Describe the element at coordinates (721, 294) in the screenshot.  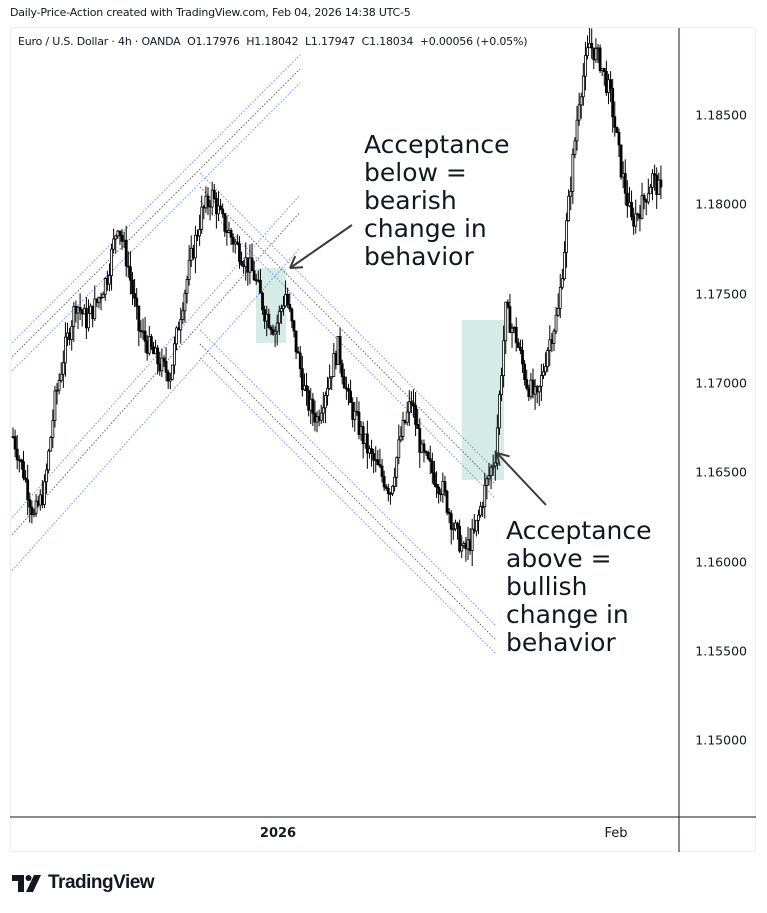
I see `price-tick-label: 1.17500` at that location.